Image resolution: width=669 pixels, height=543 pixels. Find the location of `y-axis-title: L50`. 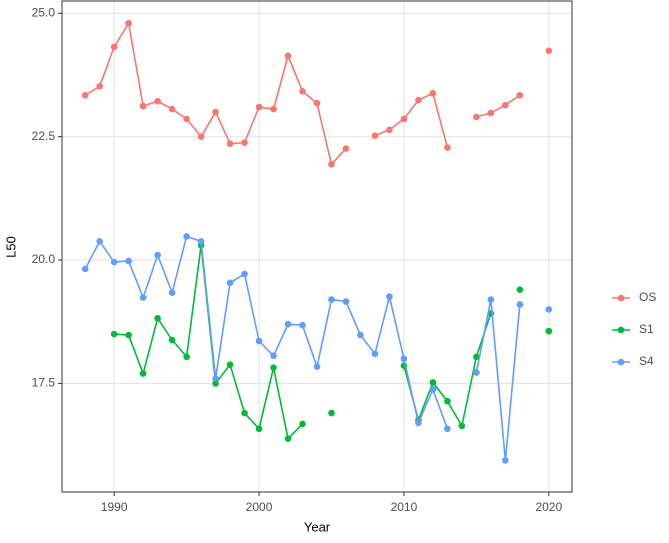

y-axis-title: L50 is located at coordinates (10, 247).